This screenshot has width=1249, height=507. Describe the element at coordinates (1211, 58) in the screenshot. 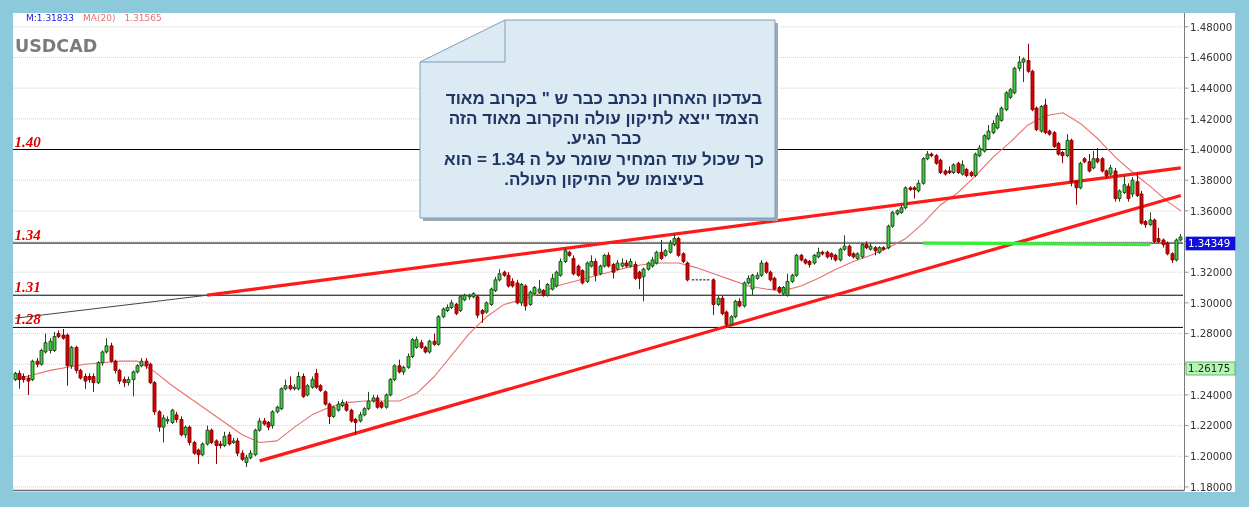

I see `y-tick-label: 1.46000` at that location.